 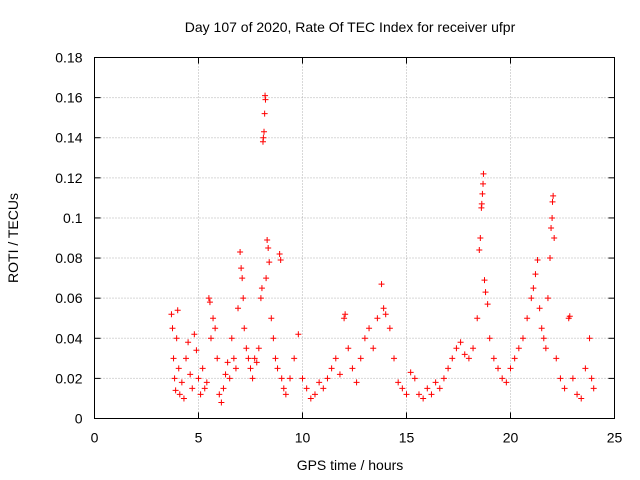 I want to click on y-tick-label: 0.02, so click(x=68, y=378).